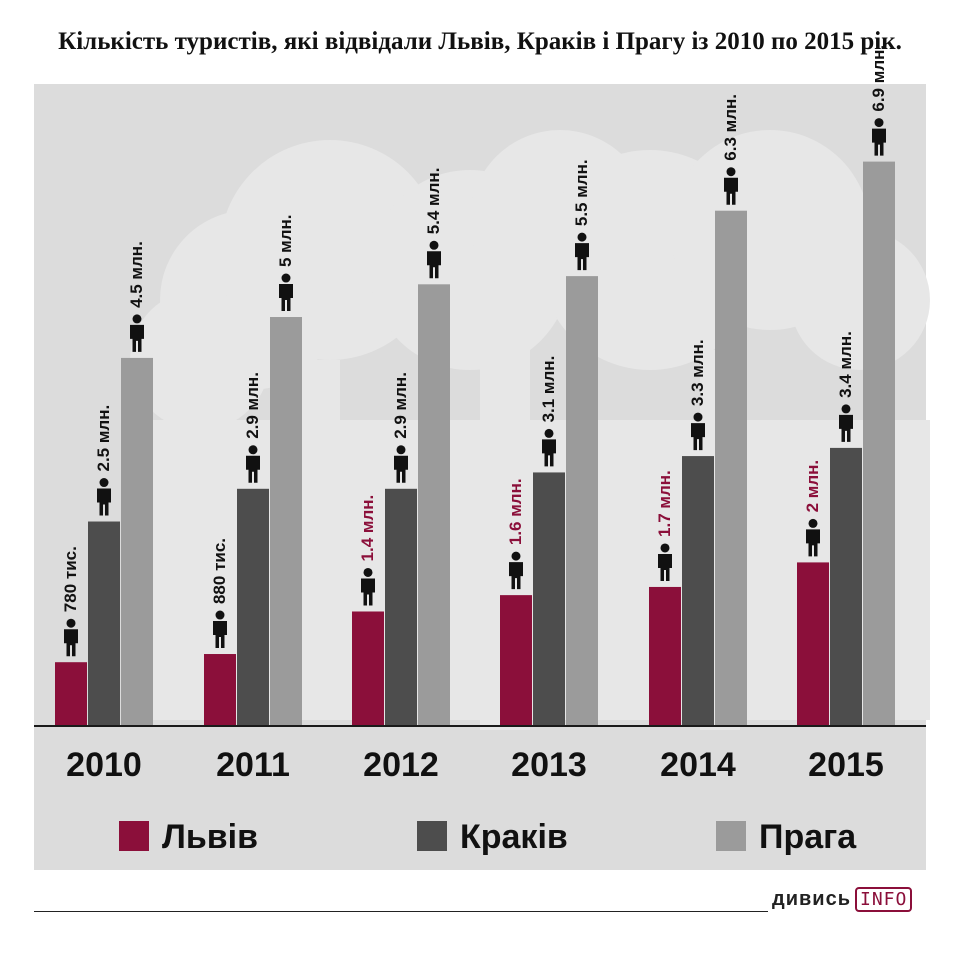  I want to click on bar-prague-2011, so click(286, 521).